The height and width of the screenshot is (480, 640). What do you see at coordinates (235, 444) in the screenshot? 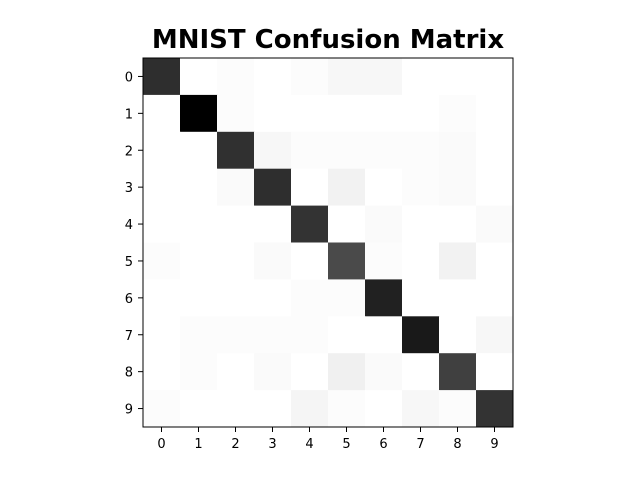
I see `x-tick-label-2: 2` at bounding box center [235, 444].